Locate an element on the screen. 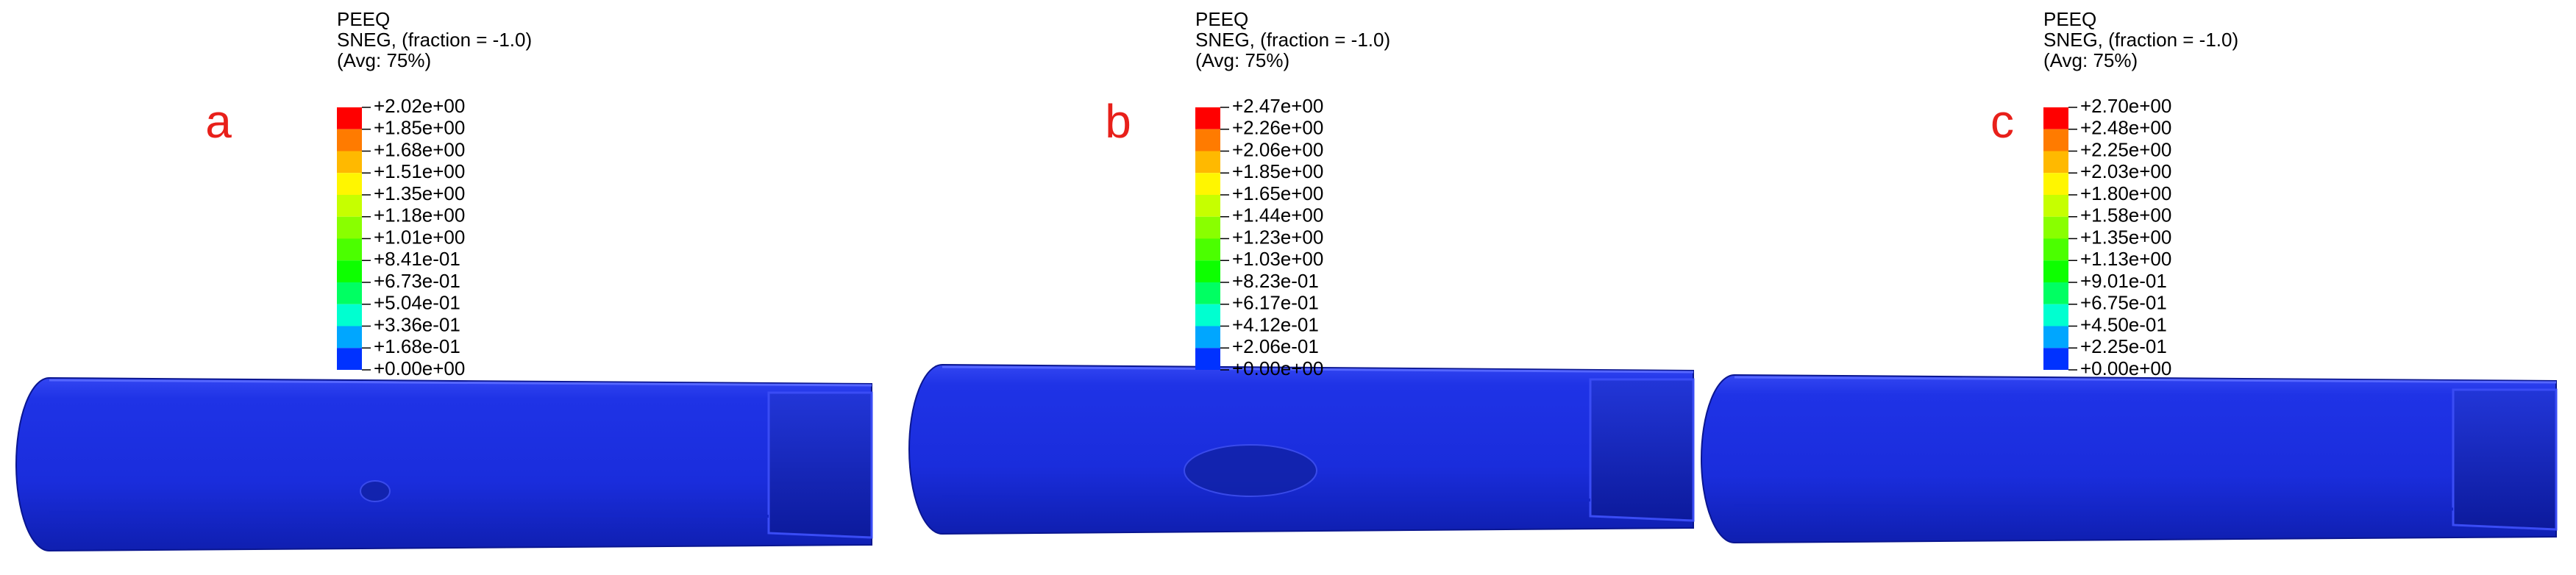 The height and width of the screenshot is (575, 2576). panel-label: a is located at coordinates (218, 122).